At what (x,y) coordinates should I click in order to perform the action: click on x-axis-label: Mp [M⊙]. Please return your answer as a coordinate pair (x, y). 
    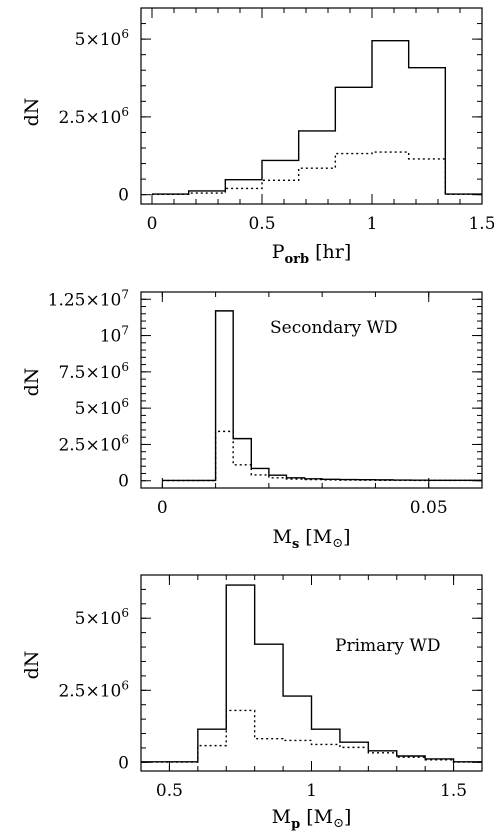
    Looking at the image, I should click on (312, 819).